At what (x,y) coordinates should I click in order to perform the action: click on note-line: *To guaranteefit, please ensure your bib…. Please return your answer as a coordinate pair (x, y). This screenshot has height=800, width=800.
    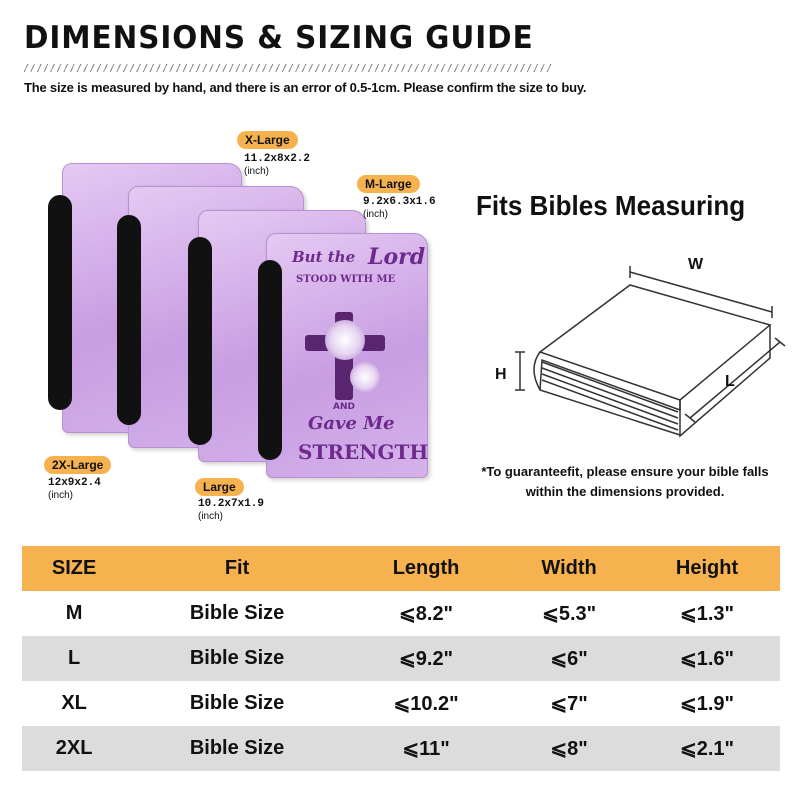
    Looking at the image, I should click on (625, 471).